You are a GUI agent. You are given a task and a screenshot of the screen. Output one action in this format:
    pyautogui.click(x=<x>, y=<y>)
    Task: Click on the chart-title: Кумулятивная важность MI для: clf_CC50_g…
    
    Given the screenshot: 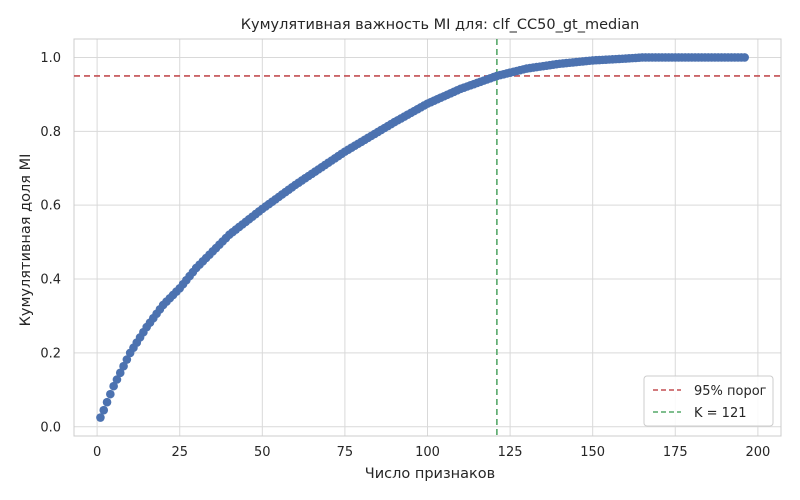 What is the action you would take?
    pyautogui.click(x=440, y=25)
    